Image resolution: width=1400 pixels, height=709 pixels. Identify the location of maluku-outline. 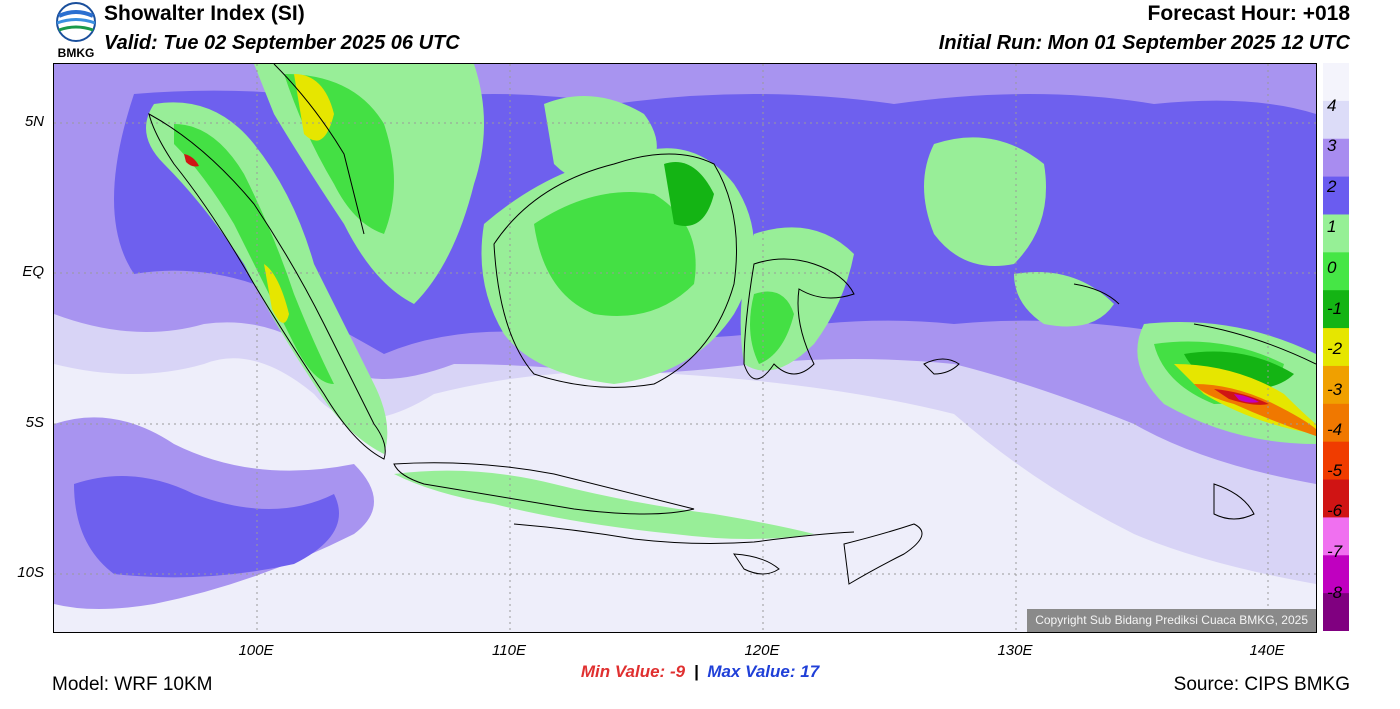
(941, 366).